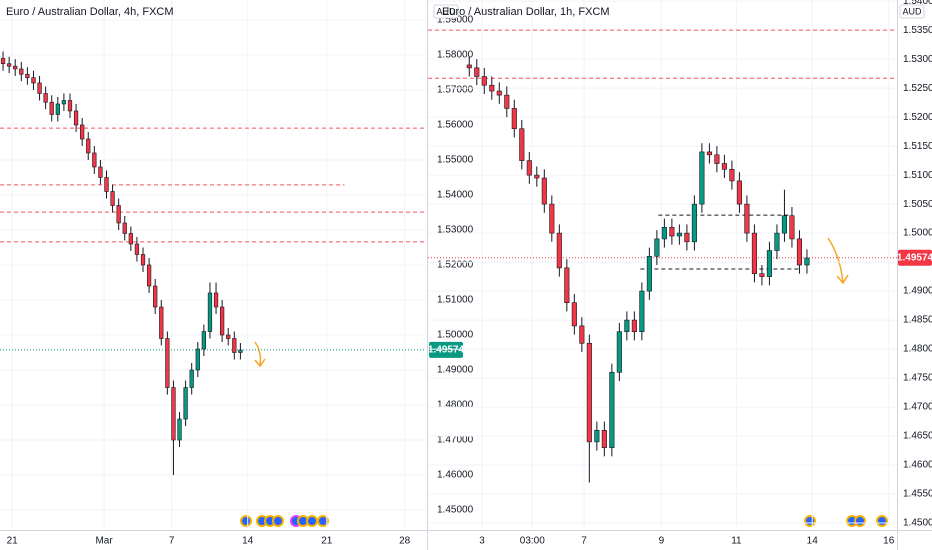 Image resolution: width=932 pixels, height=550 pixels. Describe the element at coordinates (917, 30) in the screenshot. I see `y-tick-label: 1.53500` at that location.